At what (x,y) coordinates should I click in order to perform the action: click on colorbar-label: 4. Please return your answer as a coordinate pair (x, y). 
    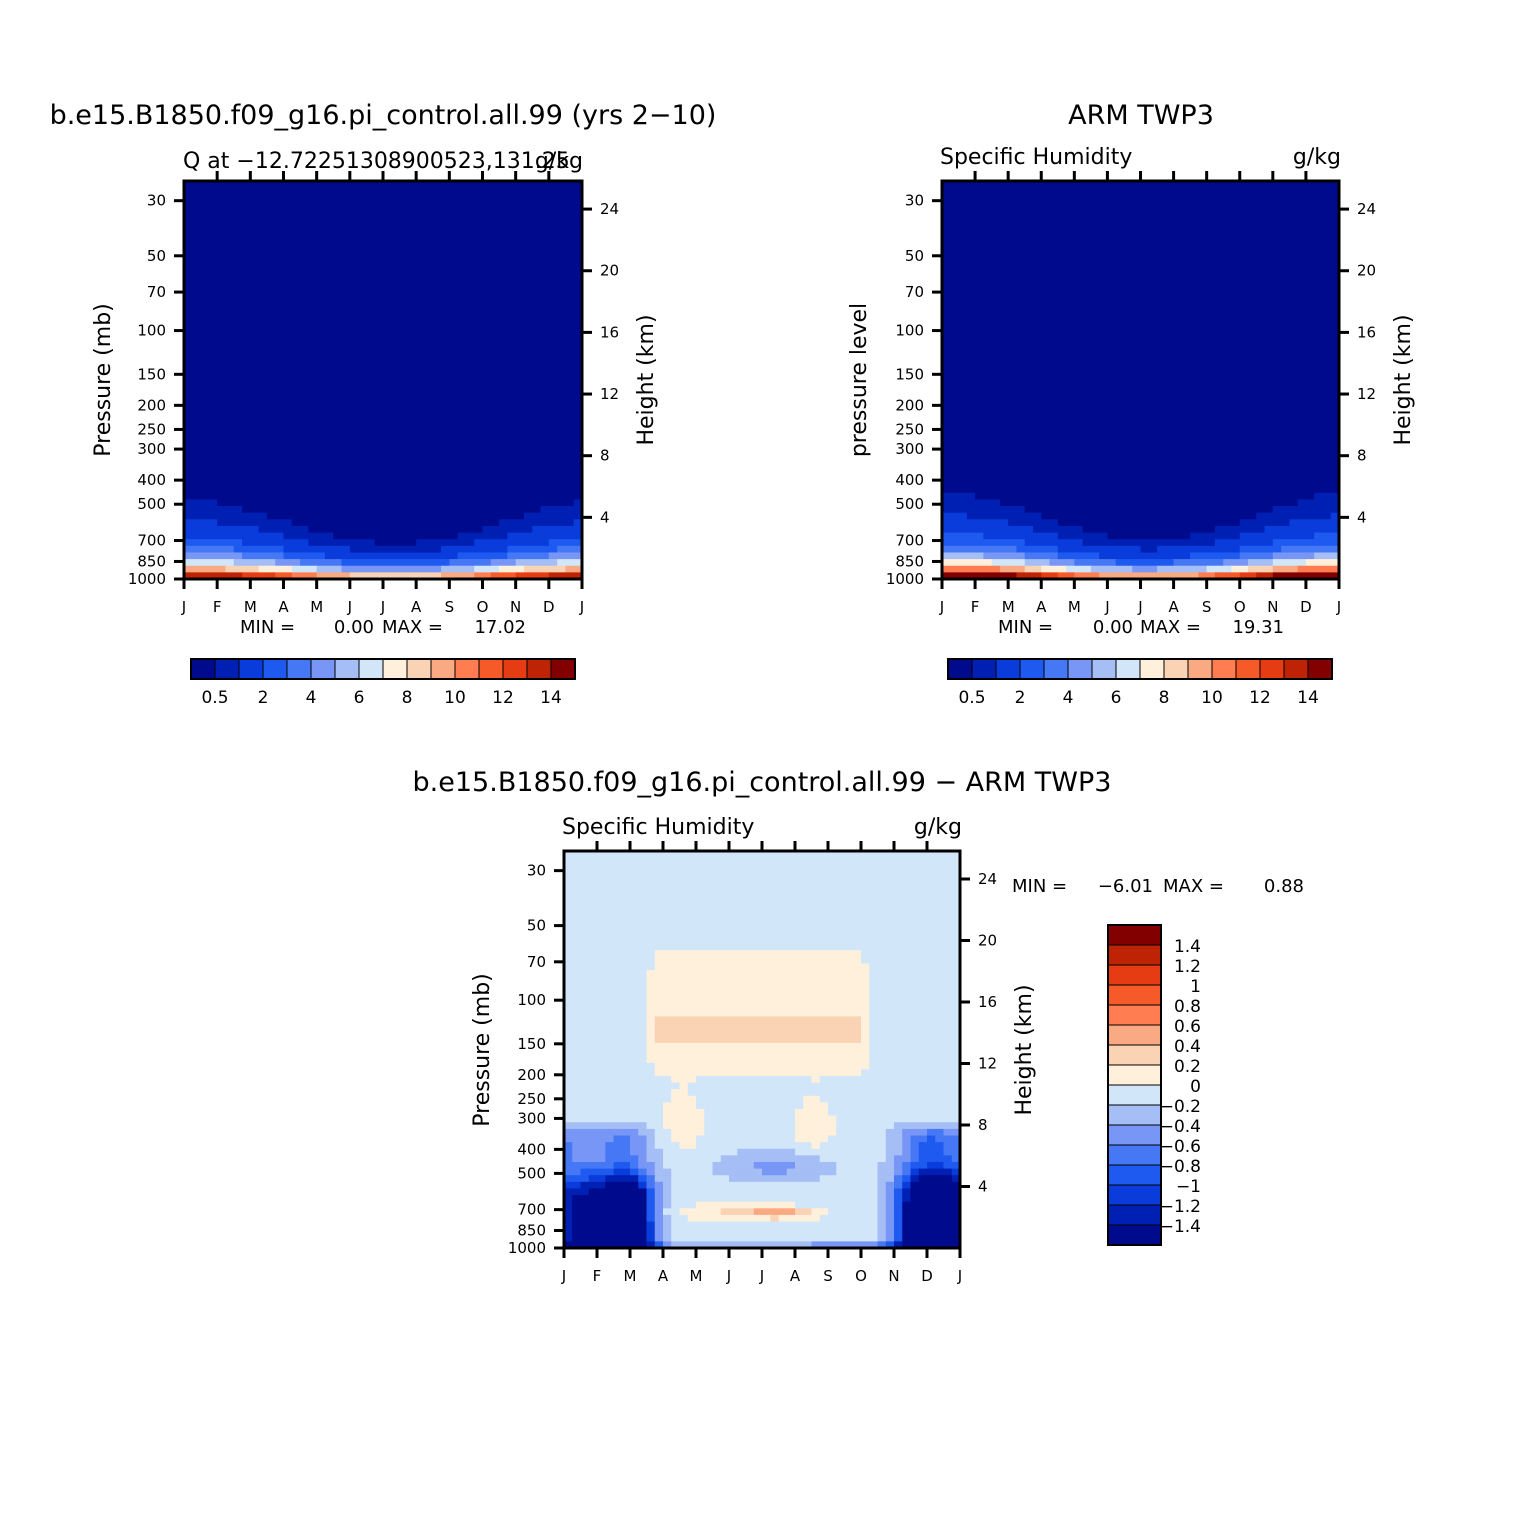
    Looking at the image, I should click on (311, 698).